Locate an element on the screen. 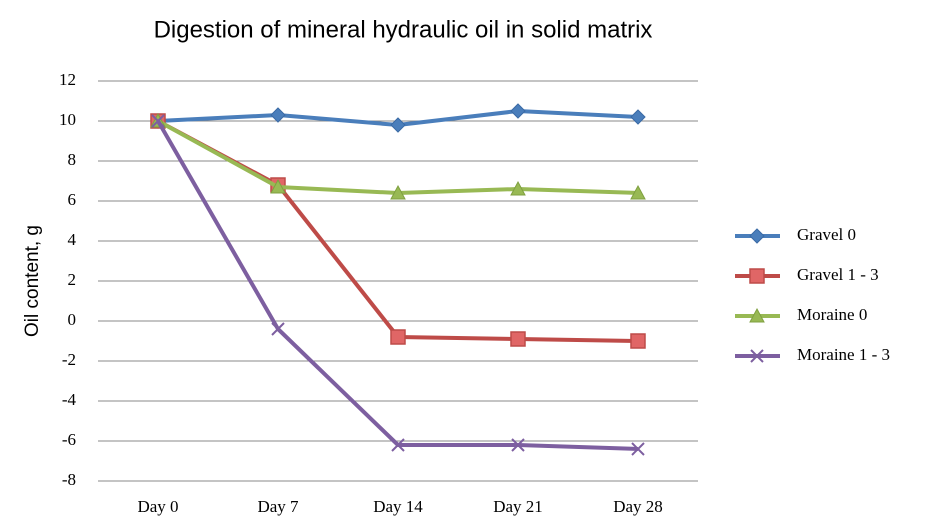 The width and height of the screenshot is (929, 520). y-tick-label: -8 is located at coordinates (69, 479).